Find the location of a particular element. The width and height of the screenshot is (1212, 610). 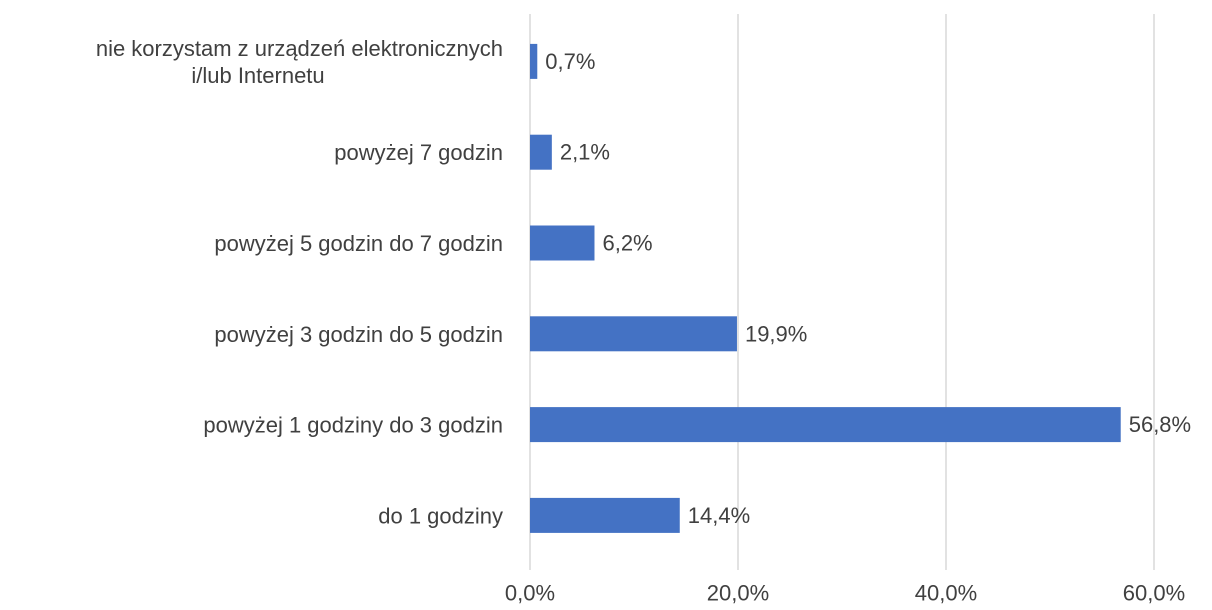

x-tick-label: 20,0% is located at coordinates (738, 593).